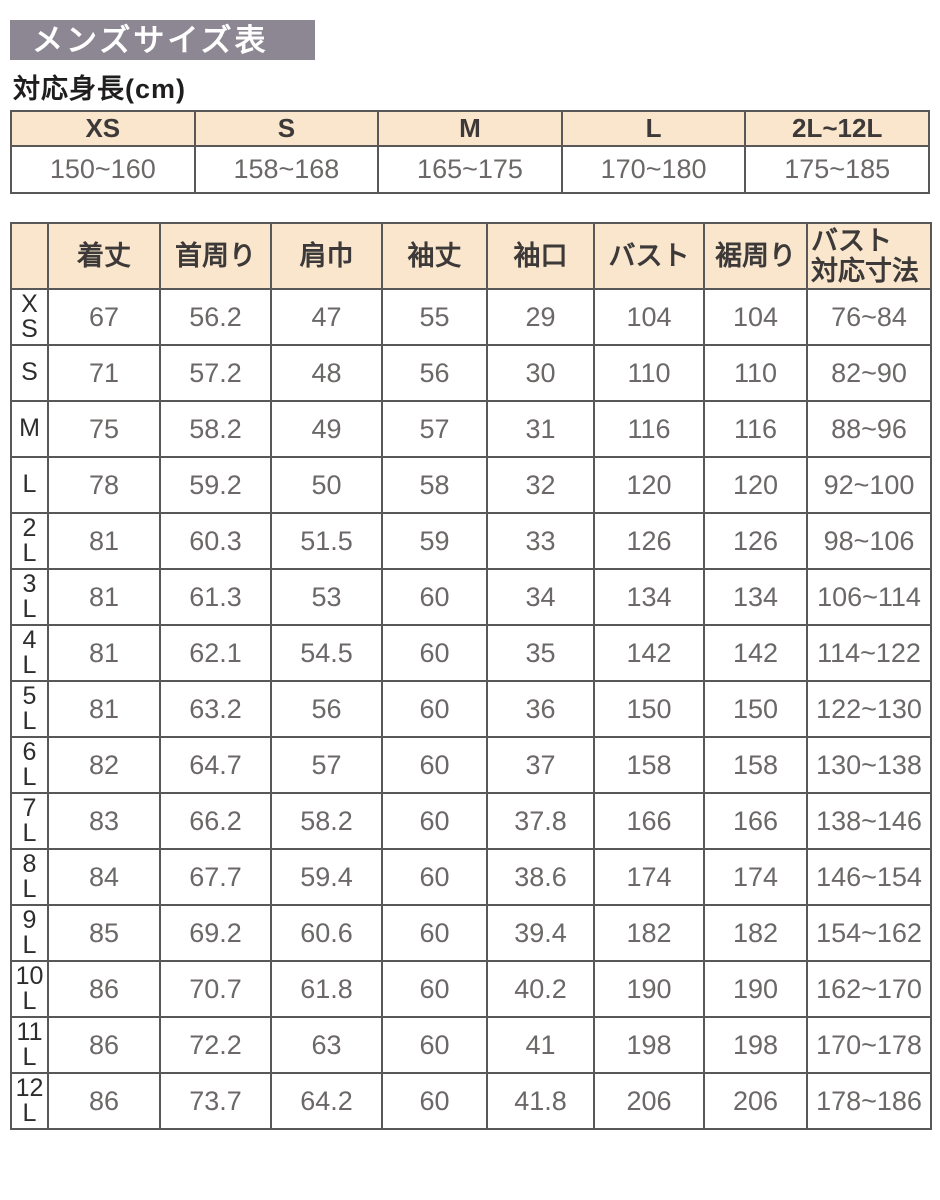  I want to click on measurement-value: 55, so click(434, 317).